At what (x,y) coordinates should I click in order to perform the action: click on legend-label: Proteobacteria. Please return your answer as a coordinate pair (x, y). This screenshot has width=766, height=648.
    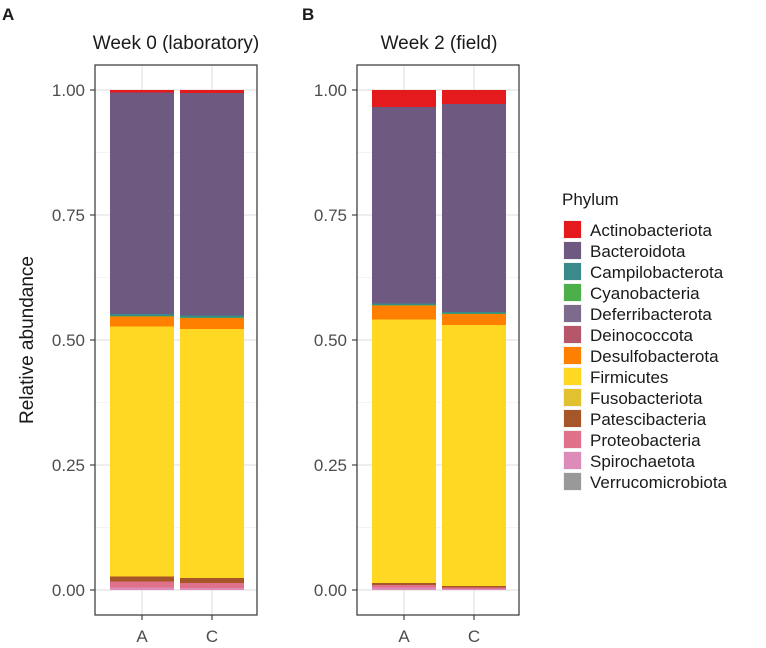
    Looking at the image, I should click on (645, 440).